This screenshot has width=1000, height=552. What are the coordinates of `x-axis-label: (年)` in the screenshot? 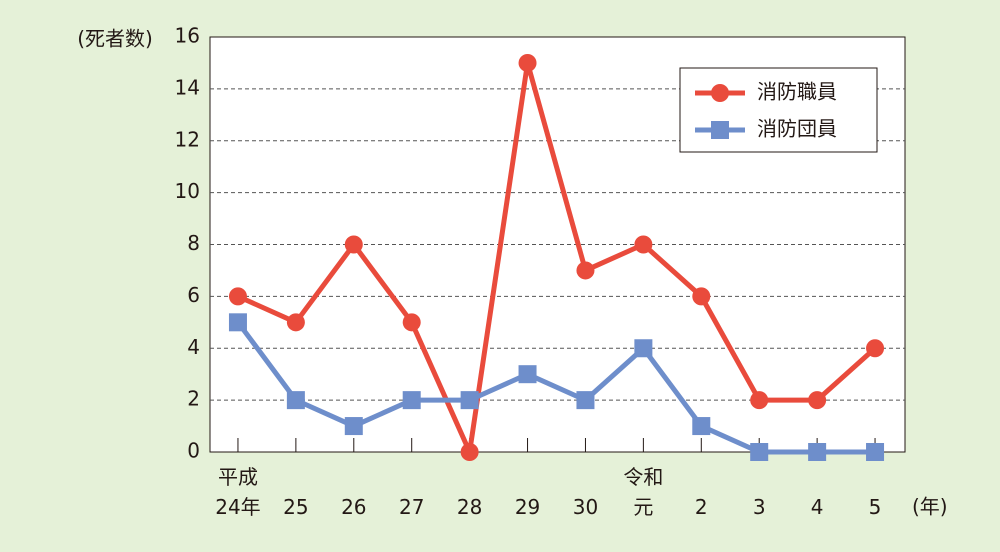 It's located at (930, 507).